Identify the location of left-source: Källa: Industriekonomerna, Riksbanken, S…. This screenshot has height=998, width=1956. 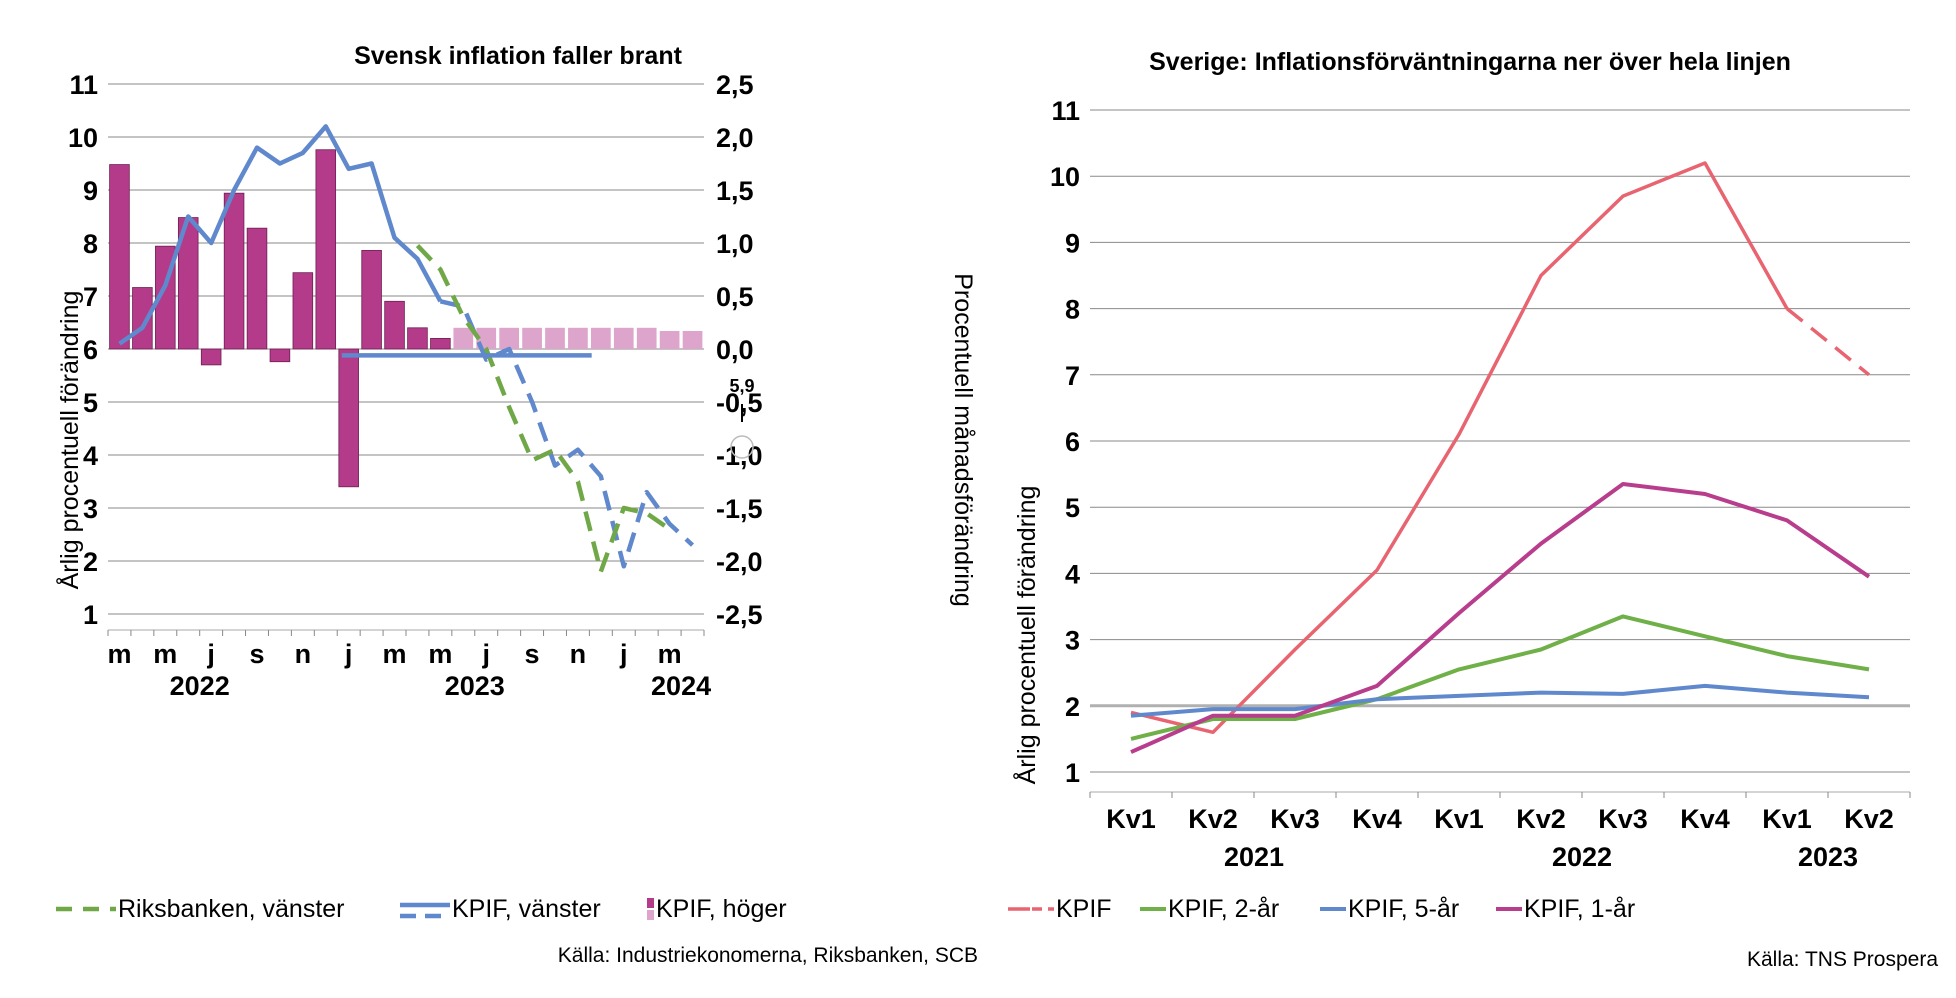
(768, 955).